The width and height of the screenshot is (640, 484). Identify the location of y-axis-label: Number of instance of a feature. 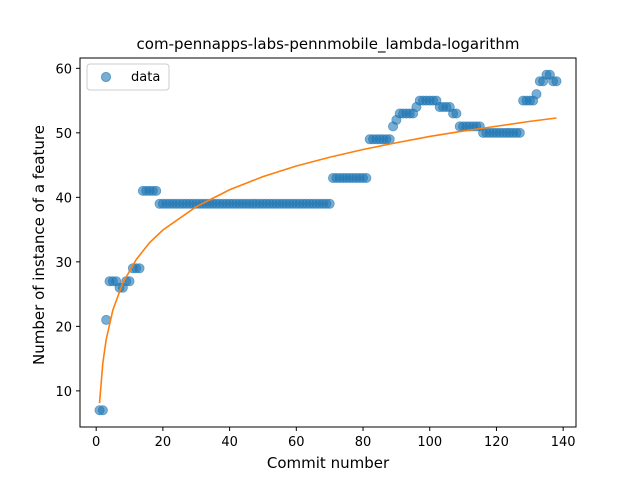
(39, 245).